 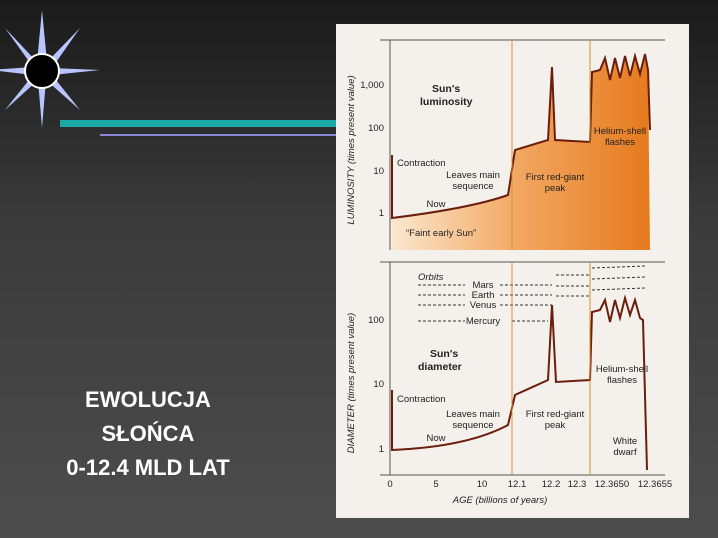 What do you see at coordinates (655, 484) in the screenshot?
I see `x-tick-label: 12.3655` at bounding box center [655, 484].